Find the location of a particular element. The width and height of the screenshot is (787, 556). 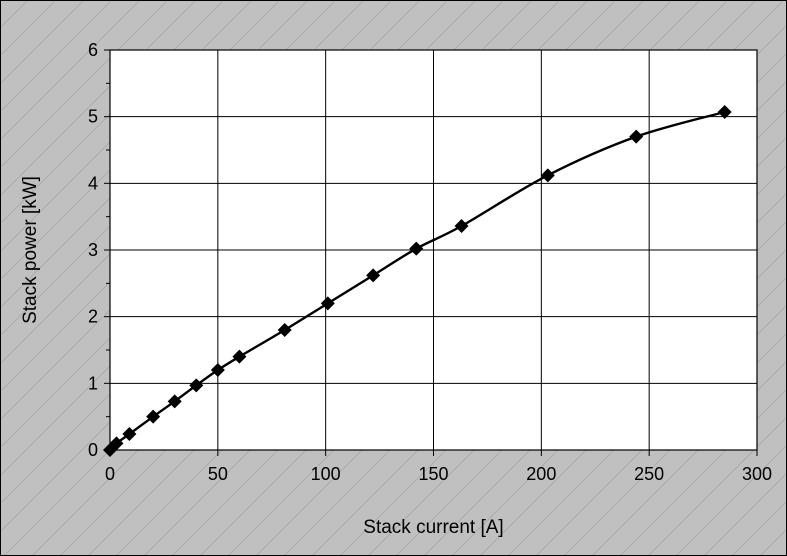

x-tick-label: 300 is located at coordinates (757, 474).